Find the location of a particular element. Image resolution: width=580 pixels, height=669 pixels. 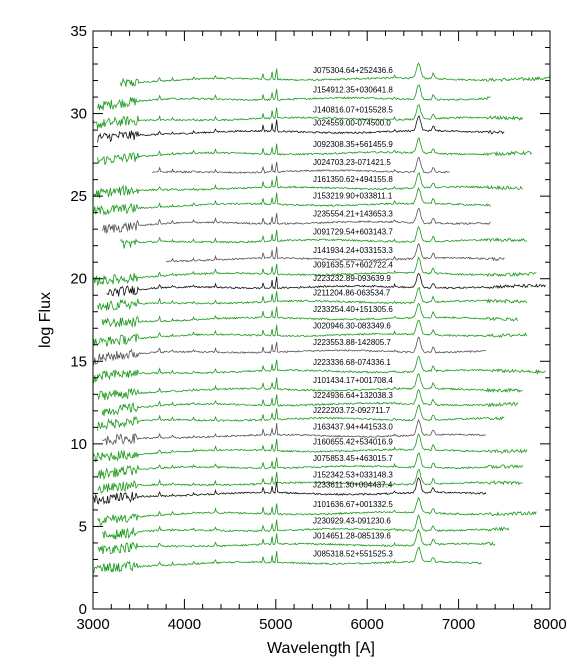

x-tick-label-0: 3000 is located at coordinates (92, 624).